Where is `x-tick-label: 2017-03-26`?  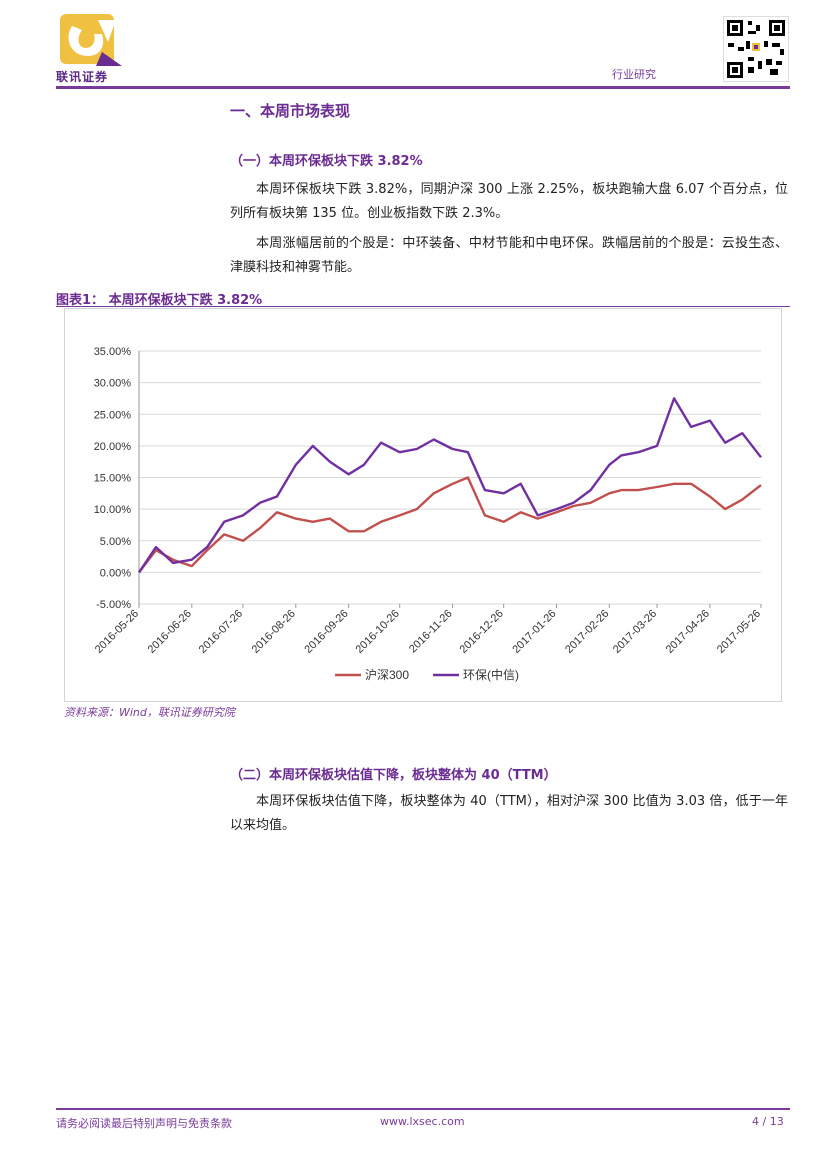
x-tick-label: 2017-03-26 is located at coordinates (635, 632).